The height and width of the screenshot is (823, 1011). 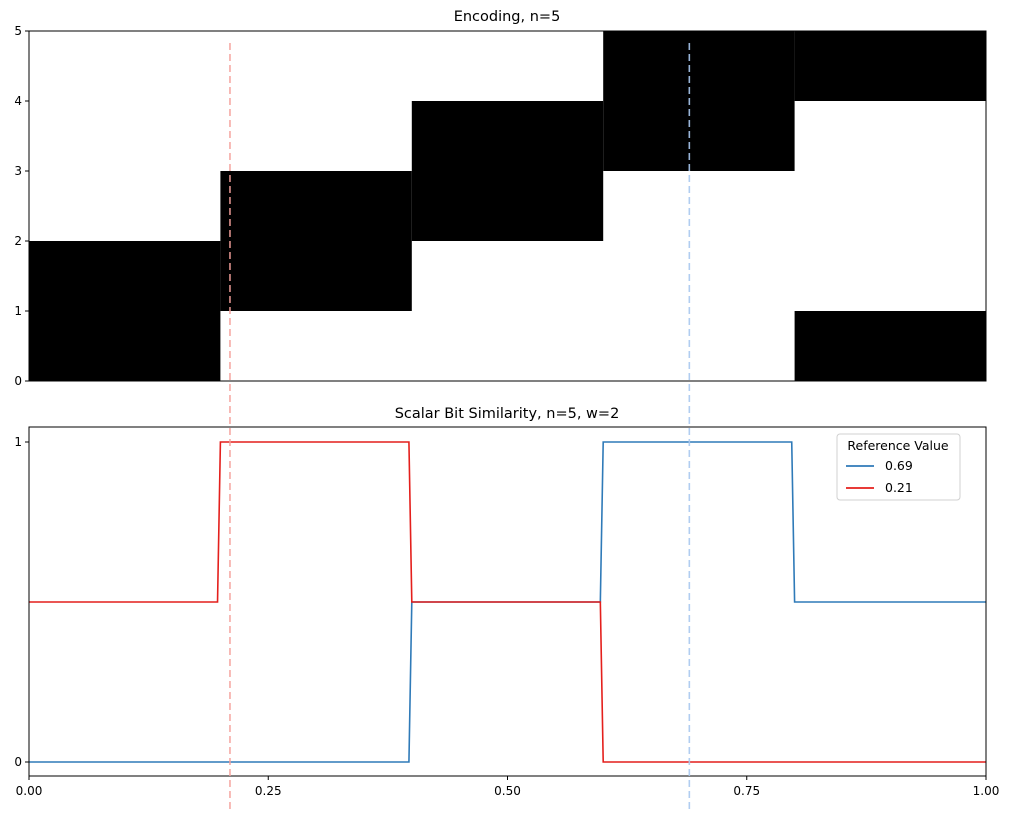 I want to click on similarity-x-tick-label-1: 0.25, so click(x=268, y=791).